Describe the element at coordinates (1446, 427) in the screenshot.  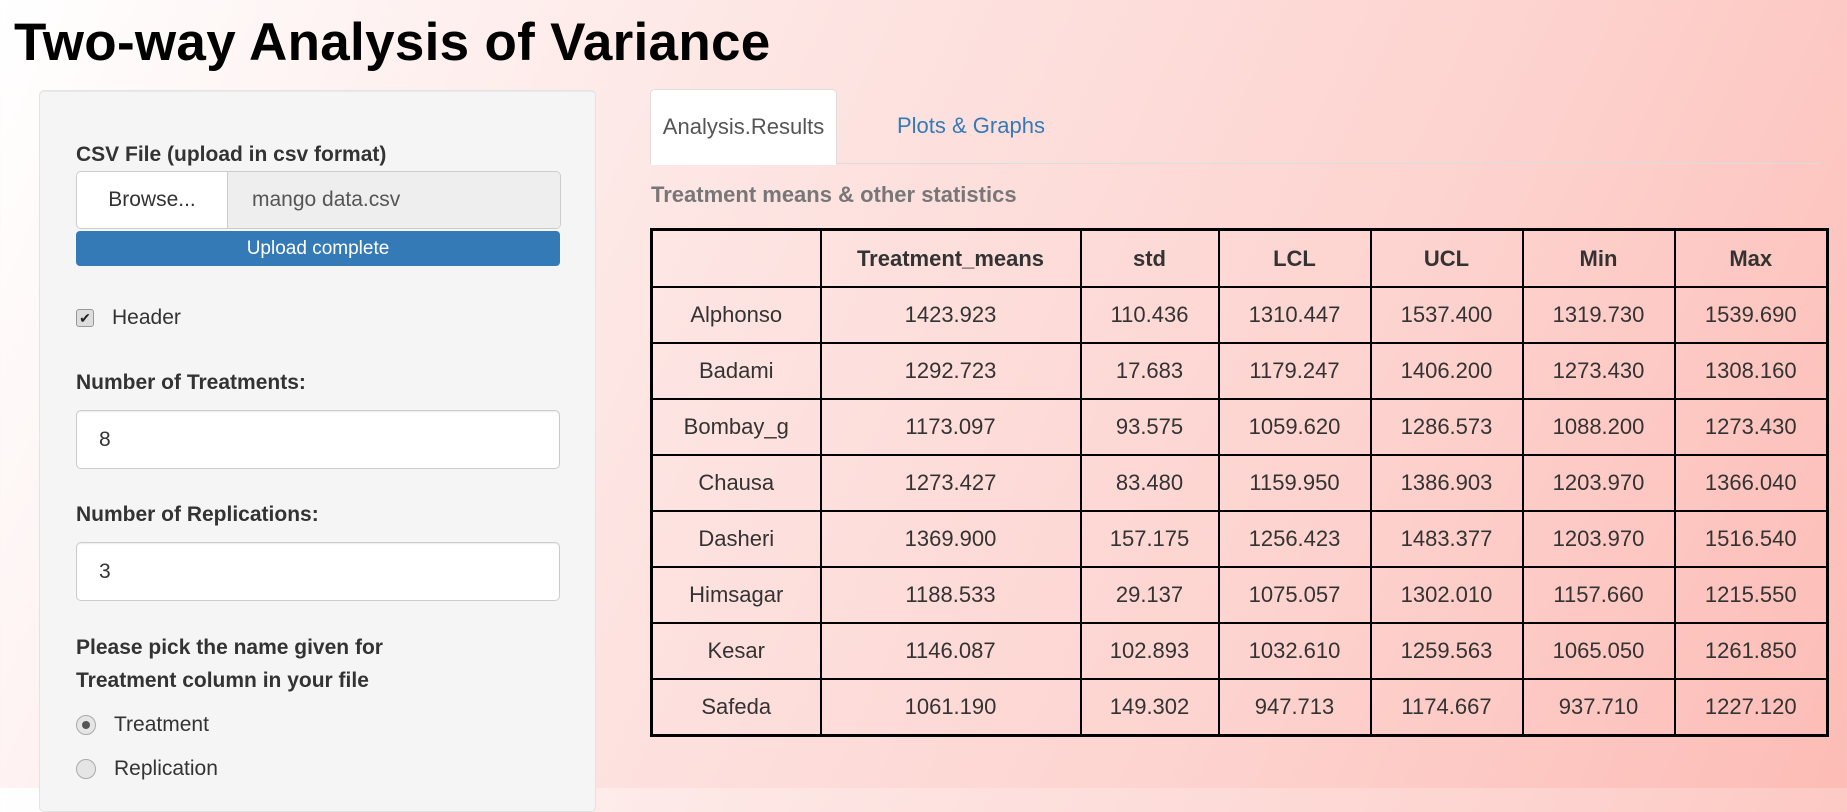
I see `table-cell: 1286.573` at that location.